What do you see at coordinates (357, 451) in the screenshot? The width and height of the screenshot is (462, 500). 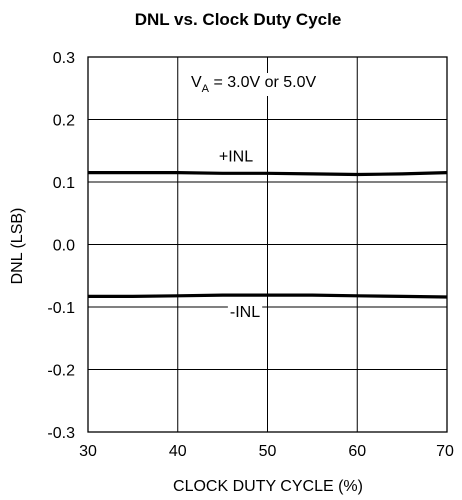 I see `x-tick-label: 60` at bounding box center [357, 451].